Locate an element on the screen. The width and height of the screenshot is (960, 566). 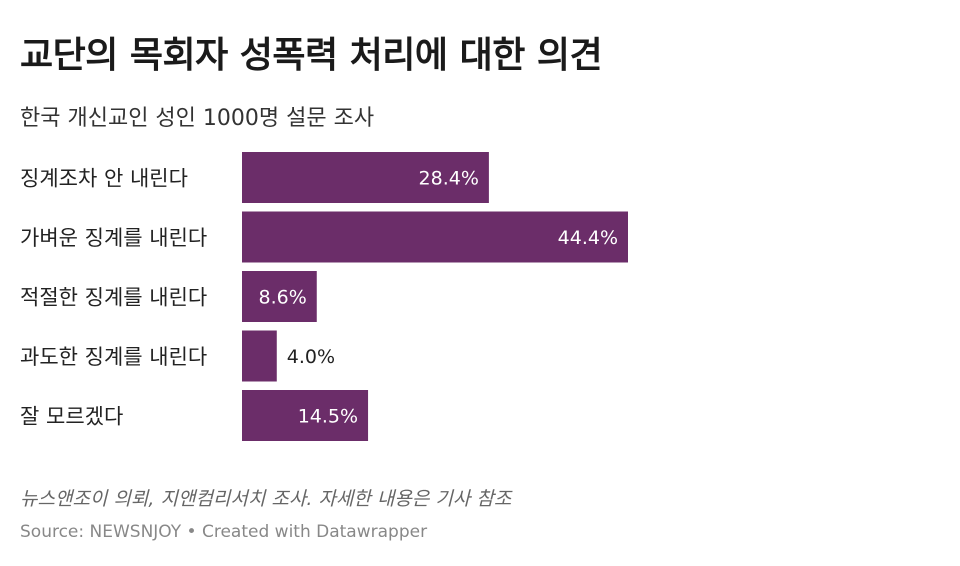
category-label: 적절한 징계를 내린다 is located at coordinates (113, 298).